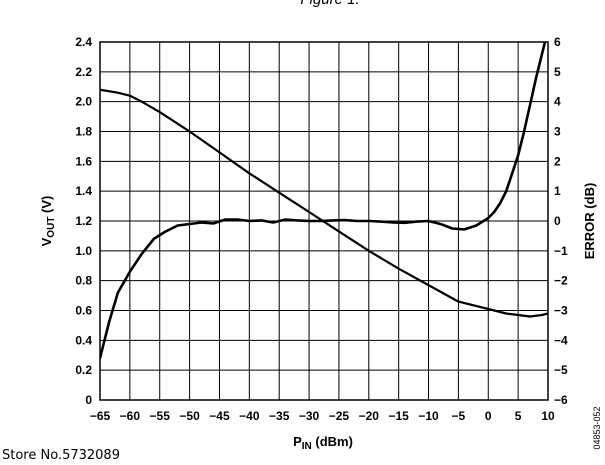 Image resolution: width=605 pixels, height=465 pixels. I want to click on x-tick-label: −15, so click(398, 416).